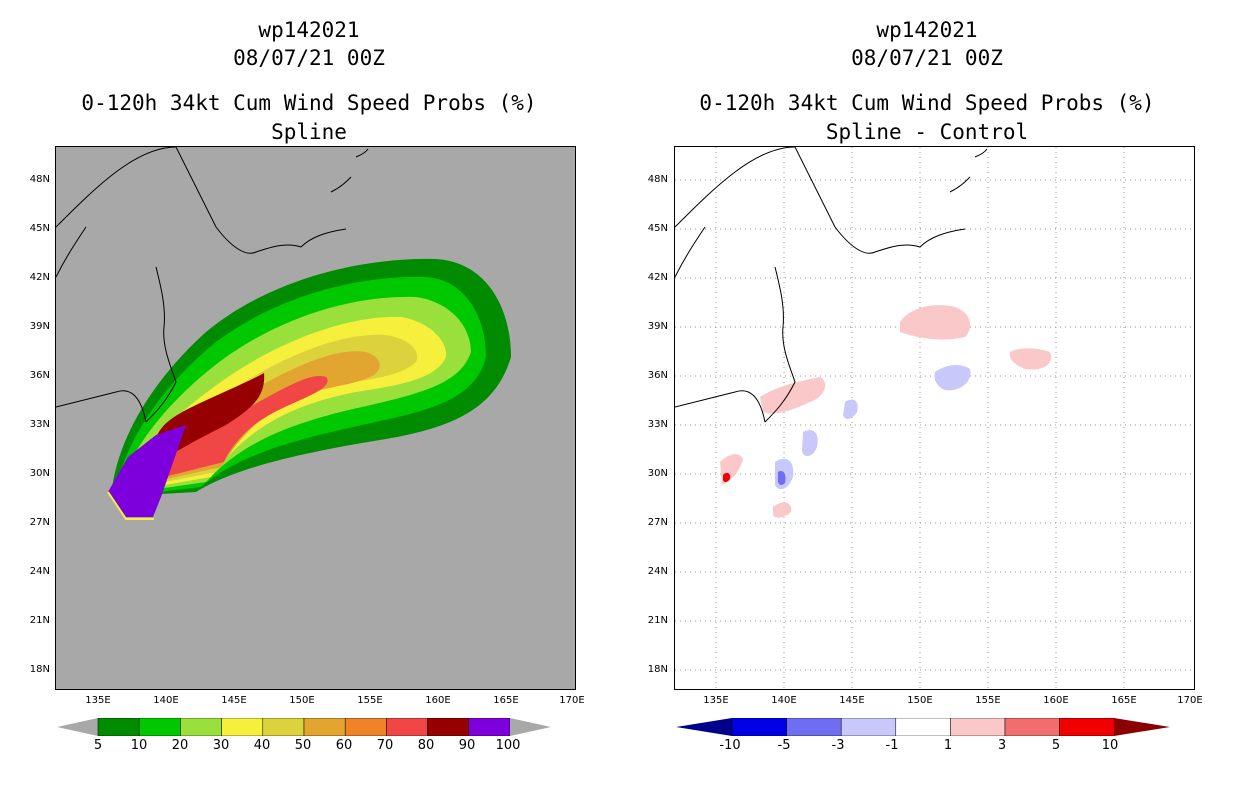  I want to click on difference-contours, so click(886, 411).